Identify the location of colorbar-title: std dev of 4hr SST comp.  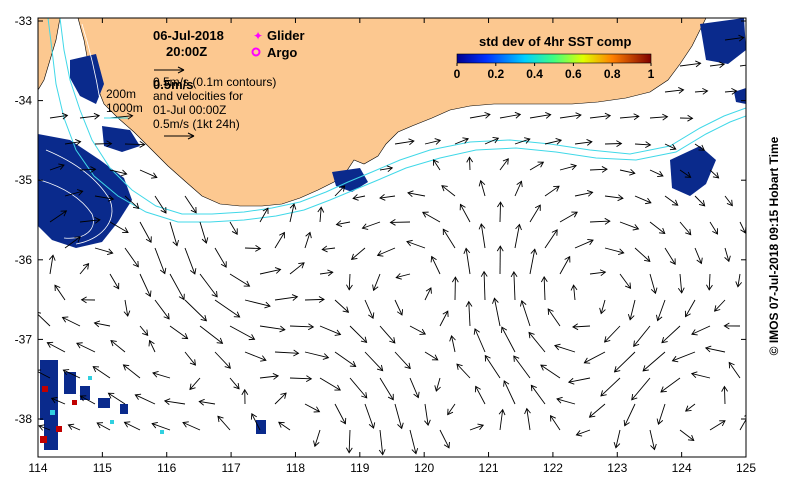
(555, 41).